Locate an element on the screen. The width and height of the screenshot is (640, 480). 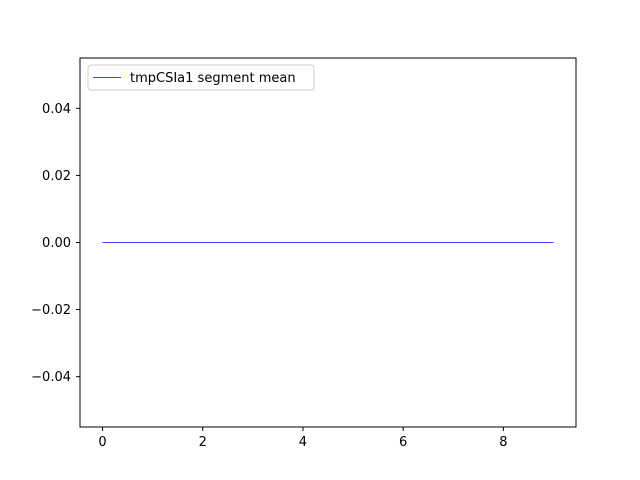
x-tick-label: 2 is located at coordinates (203, 442).